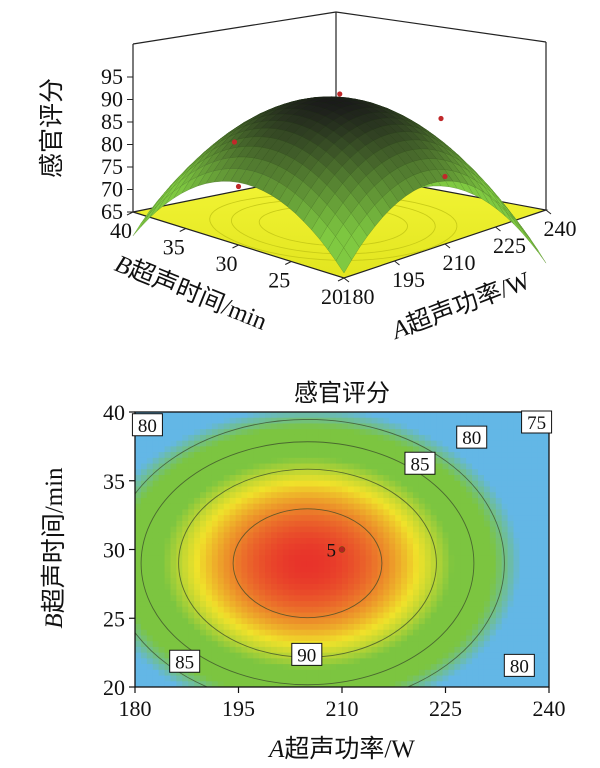 The image size is (600, 768). Describe the element at coordinates (147, 426) in the screenshot. I see `contour-label: 80` at that location.